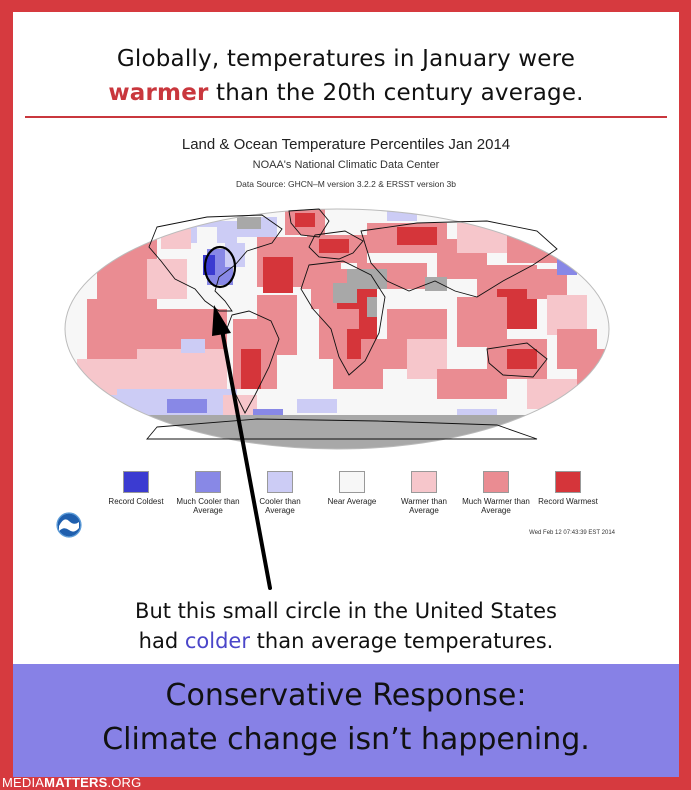  What do you see at coordinates (76, 782) in the screenshot?
I see `brand-matters: MATTERS` at bounding box center [76, 782].